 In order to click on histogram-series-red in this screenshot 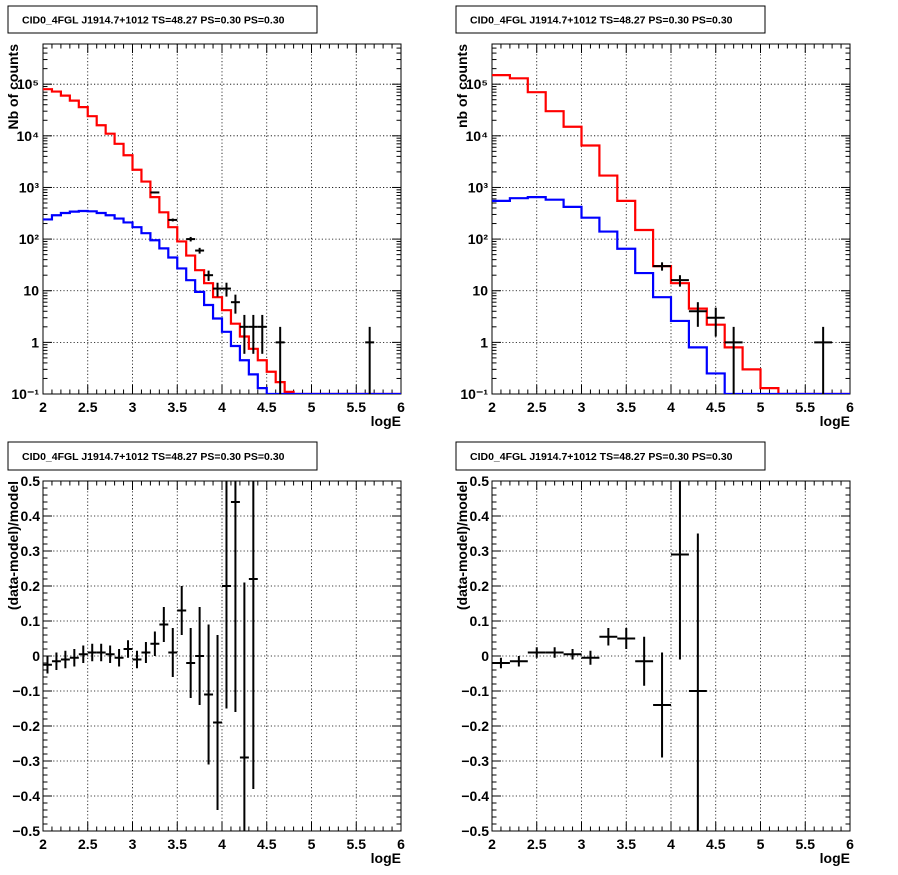, I will do `click(222, 241)`.